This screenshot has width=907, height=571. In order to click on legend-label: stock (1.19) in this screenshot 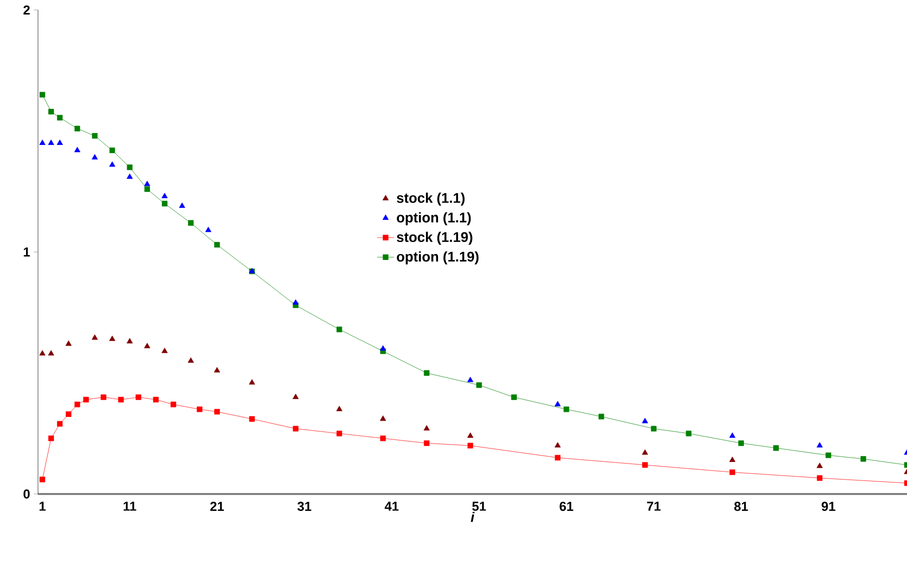, I will do `click(434, 238)`.